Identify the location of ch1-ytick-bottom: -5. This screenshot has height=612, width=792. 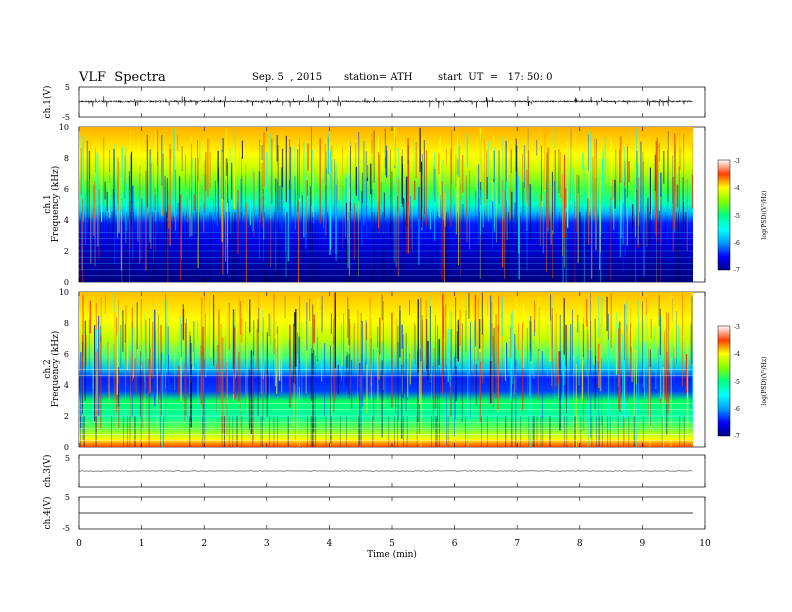
(66, 117).